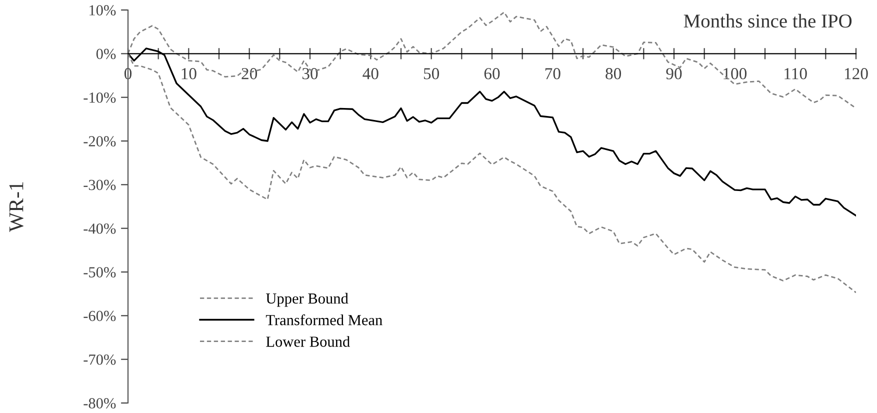 The image size is (877, 413). Describe the element at coordinates (308, 341) in the screenshot. I see `legend-label: Lower Bound` at that location.